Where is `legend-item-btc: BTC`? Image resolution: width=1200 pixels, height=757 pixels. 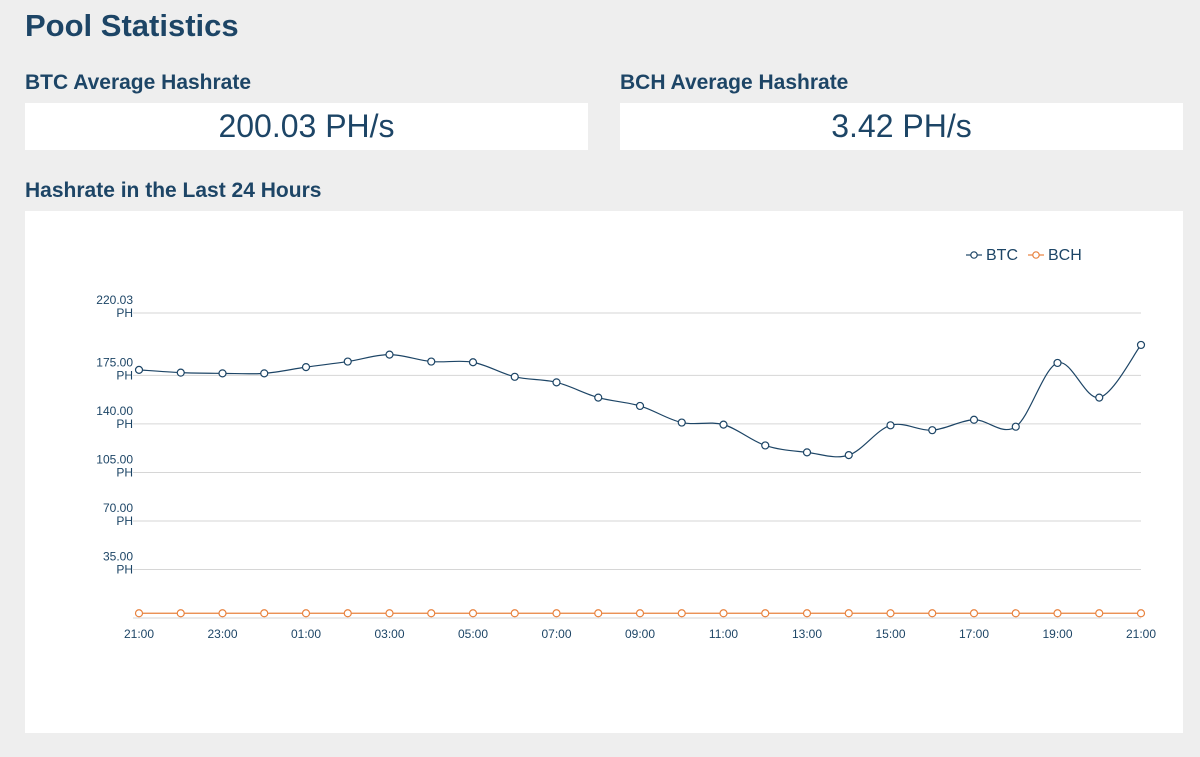 legend-item-btc: BTC is located at coordinates (992, 255).